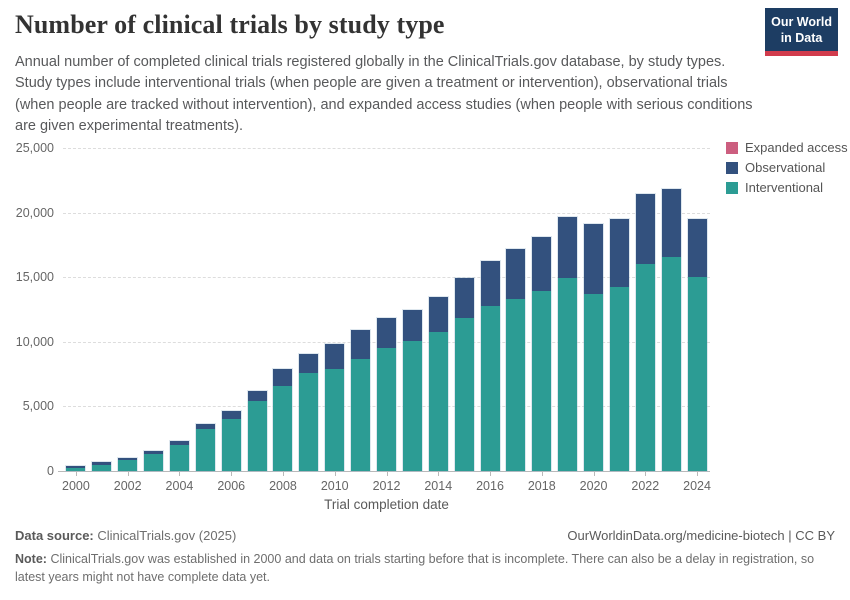 This screenshot has height=600, width=850. I want to click on y-tick-label-0: 0, so click(50, 471).